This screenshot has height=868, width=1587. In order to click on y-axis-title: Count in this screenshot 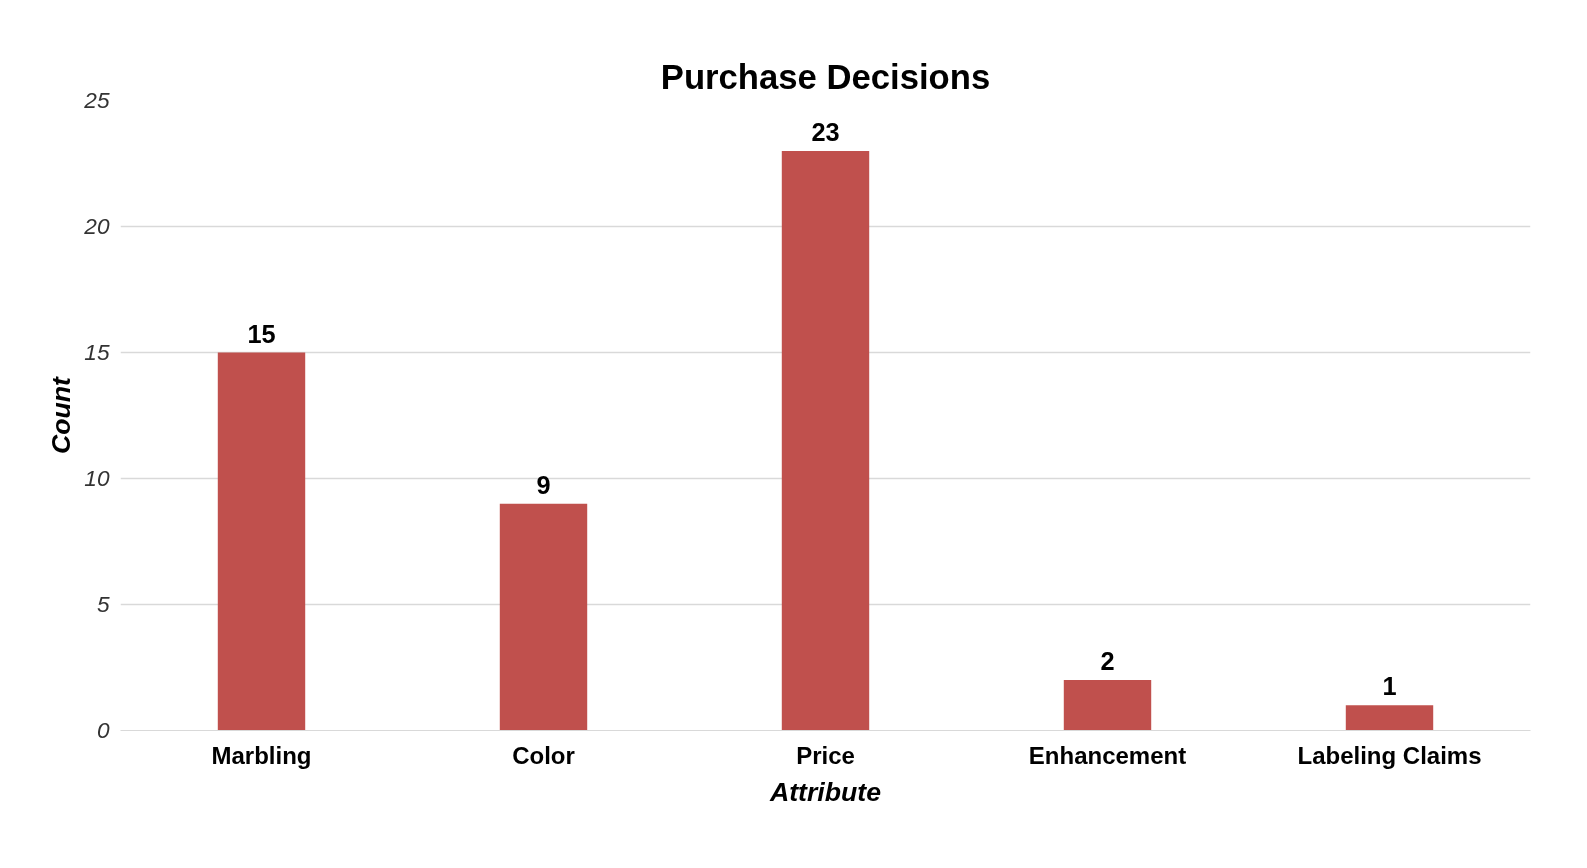, I will do `click(61, 414)`.